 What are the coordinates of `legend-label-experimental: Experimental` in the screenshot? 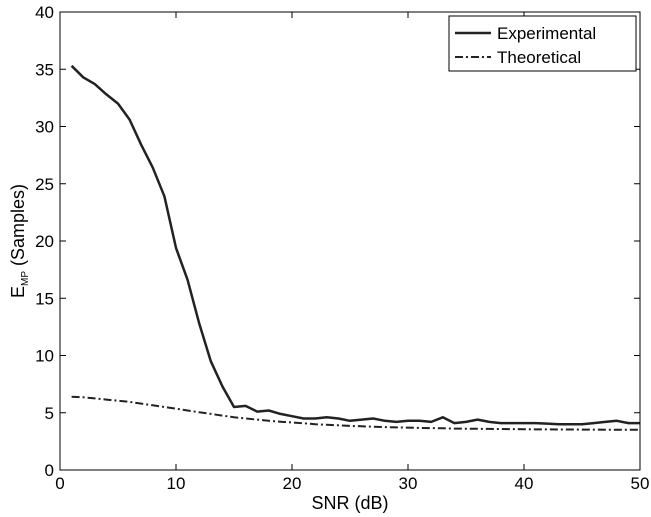 It's located at (546, 33).